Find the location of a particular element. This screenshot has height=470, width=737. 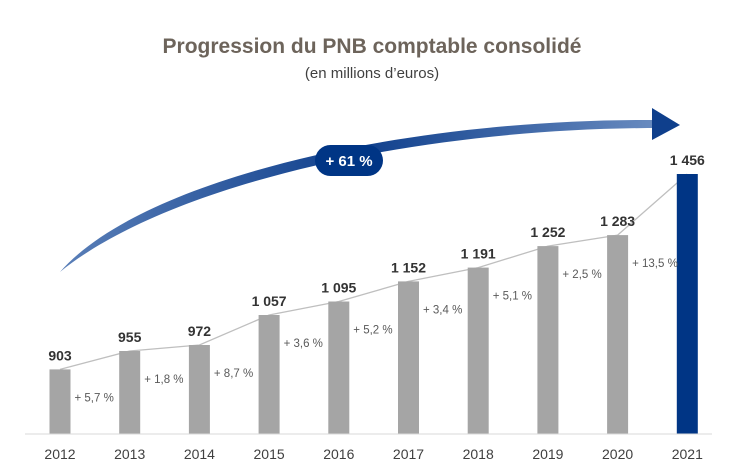

x-tick-2013: 2013 is located at coordinates (129, 454).